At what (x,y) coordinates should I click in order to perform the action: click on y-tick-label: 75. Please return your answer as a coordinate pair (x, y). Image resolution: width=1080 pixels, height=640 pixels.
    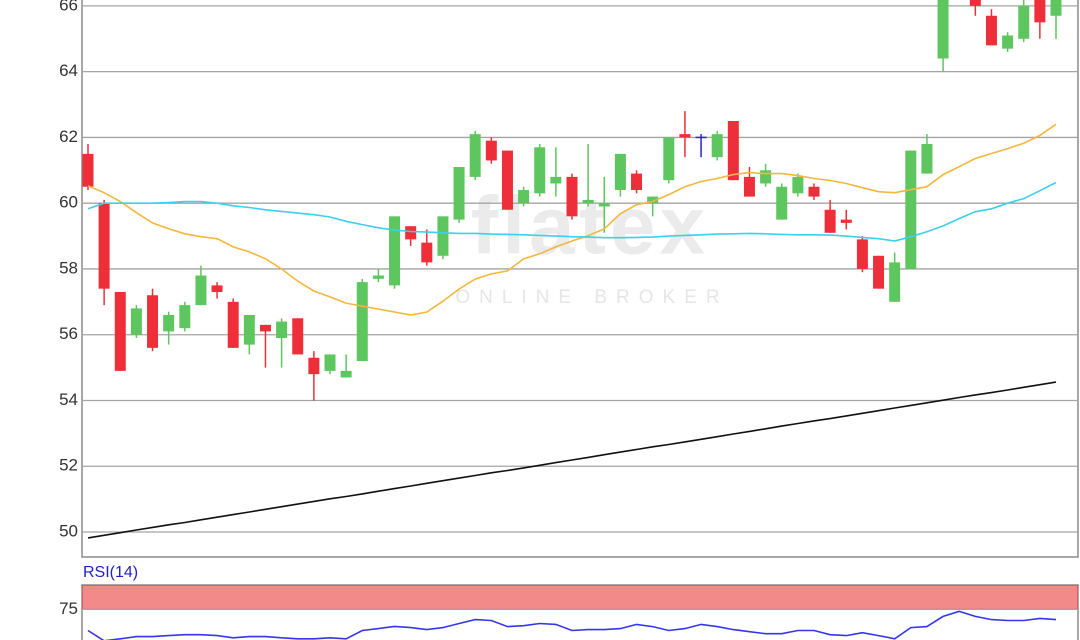
    Looking at the image, I should click on (68, 608).